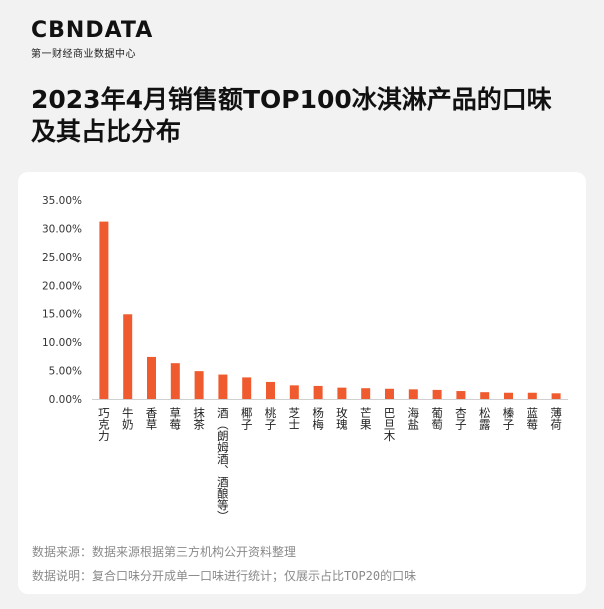 This screenshot has height=609, width=604. What do you see at coordinates (62, 315) in the screenshot?
I see `y-tick-label: 15.00%` at bounding box center [62, 315].